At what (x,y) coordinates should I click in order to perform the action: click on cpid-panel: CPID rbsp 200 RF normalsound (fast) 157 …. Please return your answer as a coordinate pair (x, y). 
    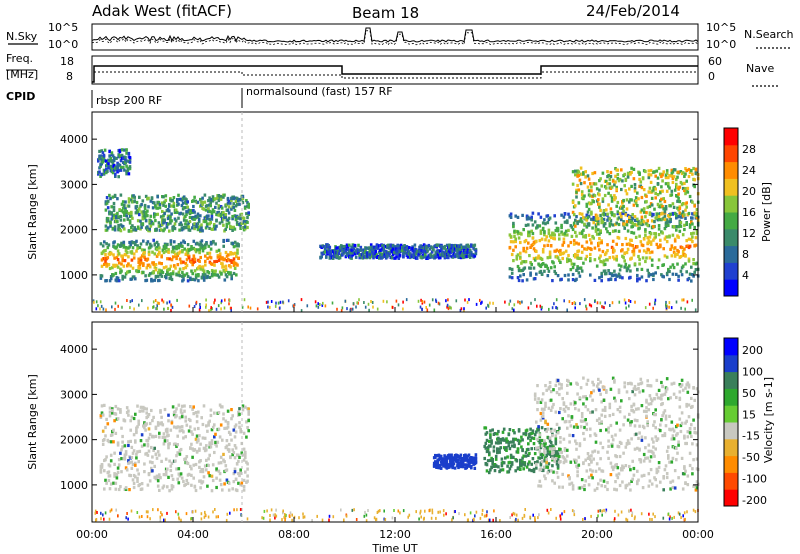
    Looking at the image, I should click on (199, 96).